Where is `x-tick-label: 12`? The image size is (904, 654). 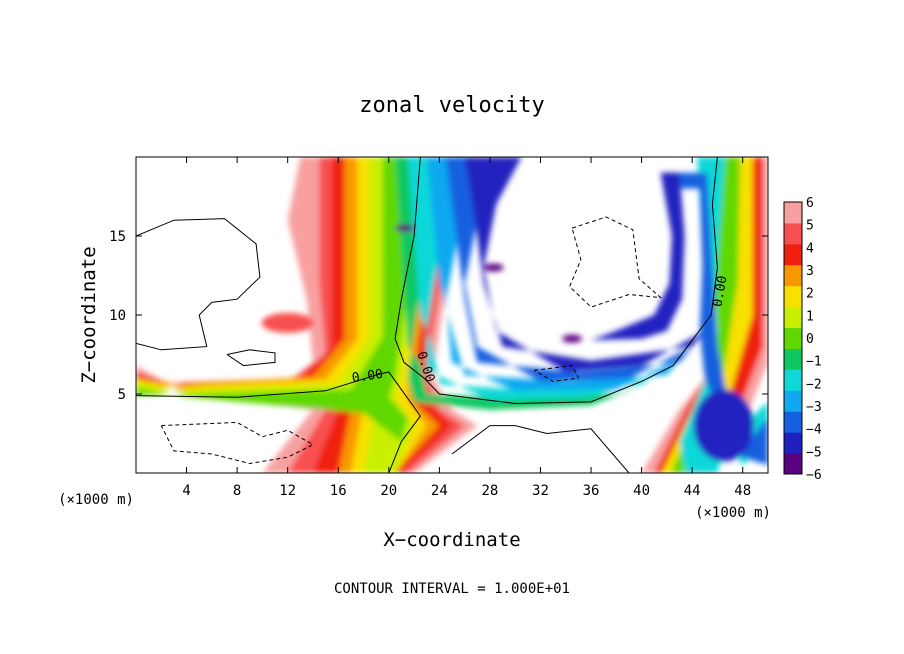 x-tick-label: 12 is located at coordinates (287, 491).